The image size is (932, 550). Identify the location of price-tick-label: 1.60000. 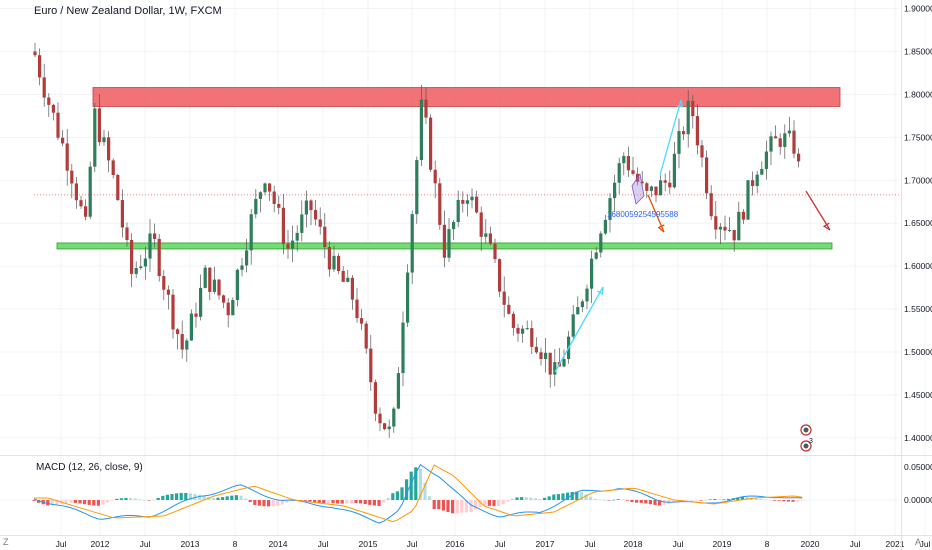
(918, 266).